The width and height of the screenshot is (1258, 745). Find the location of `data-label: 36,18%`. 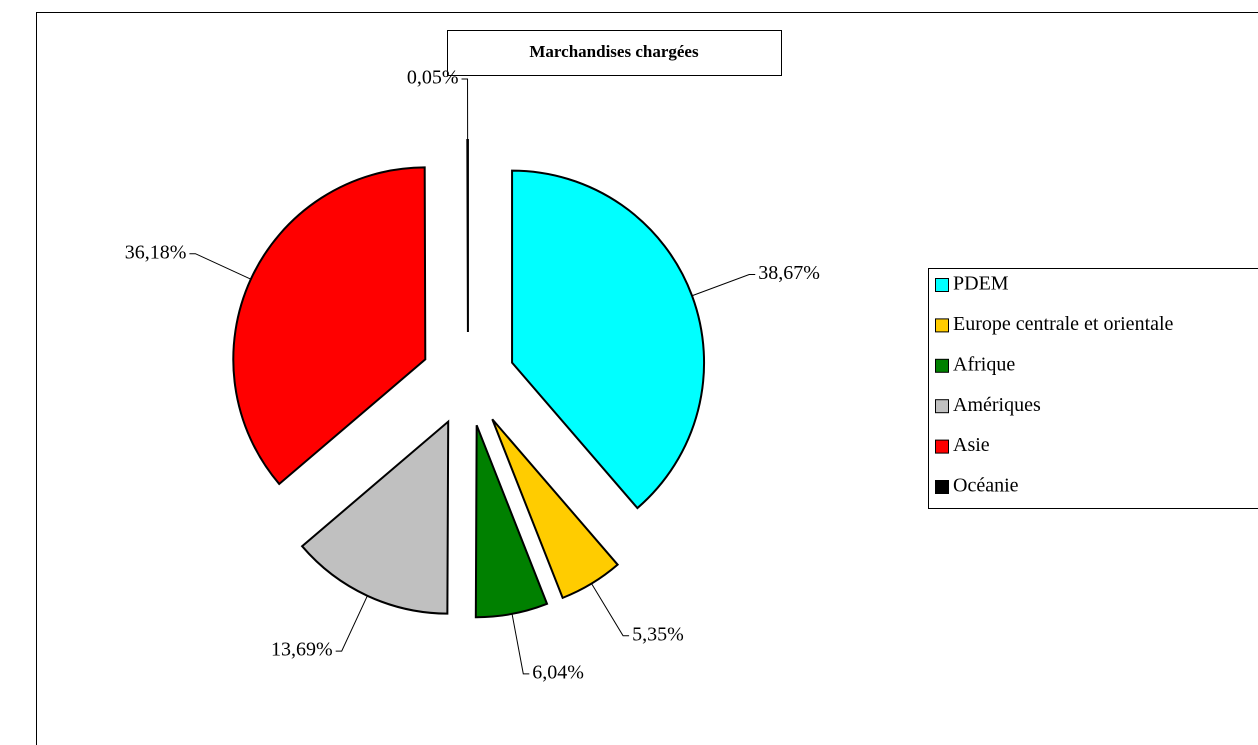

data-label: 36,18% is located at coordinates (156, 252).